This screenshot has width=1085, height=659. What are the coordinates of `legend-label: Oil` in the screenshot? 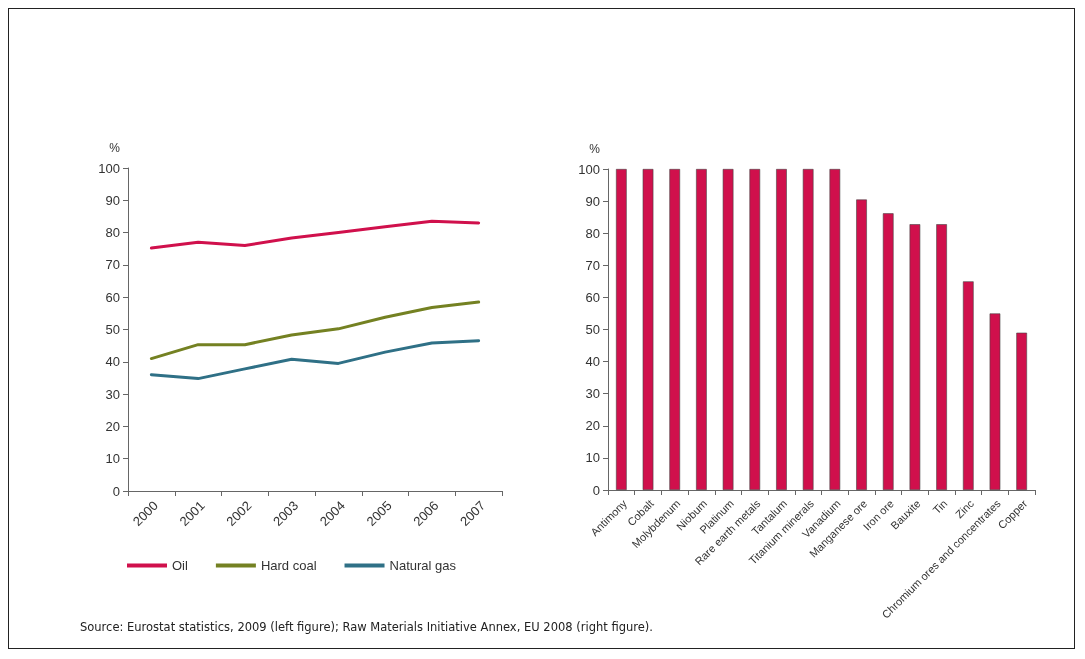 It's located at (180, 565).